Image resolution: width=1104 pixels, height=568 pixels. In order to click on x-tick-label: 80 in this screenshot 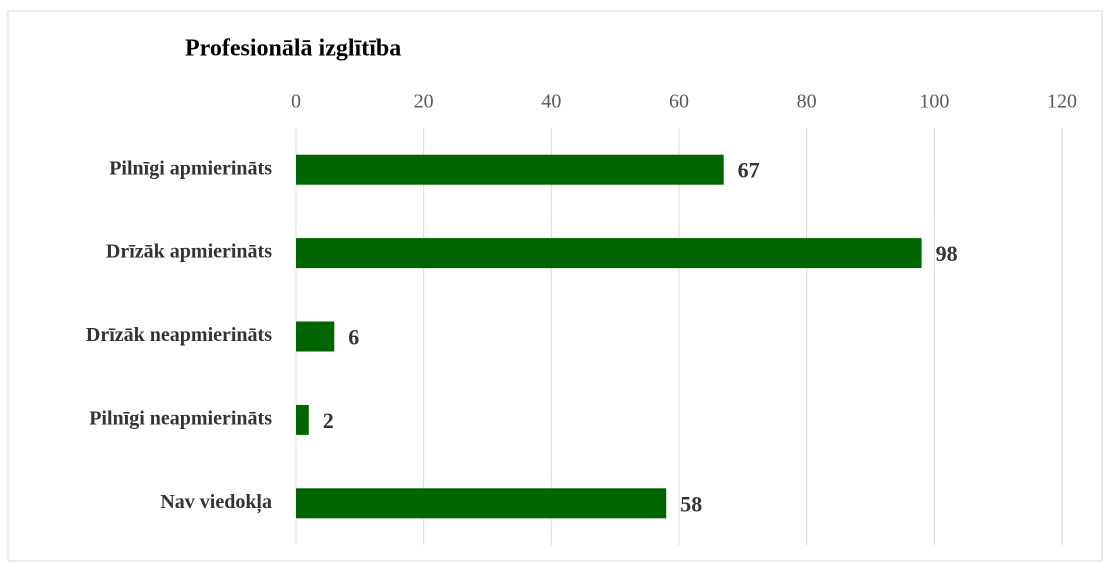, I will do `click(807, 102)`.